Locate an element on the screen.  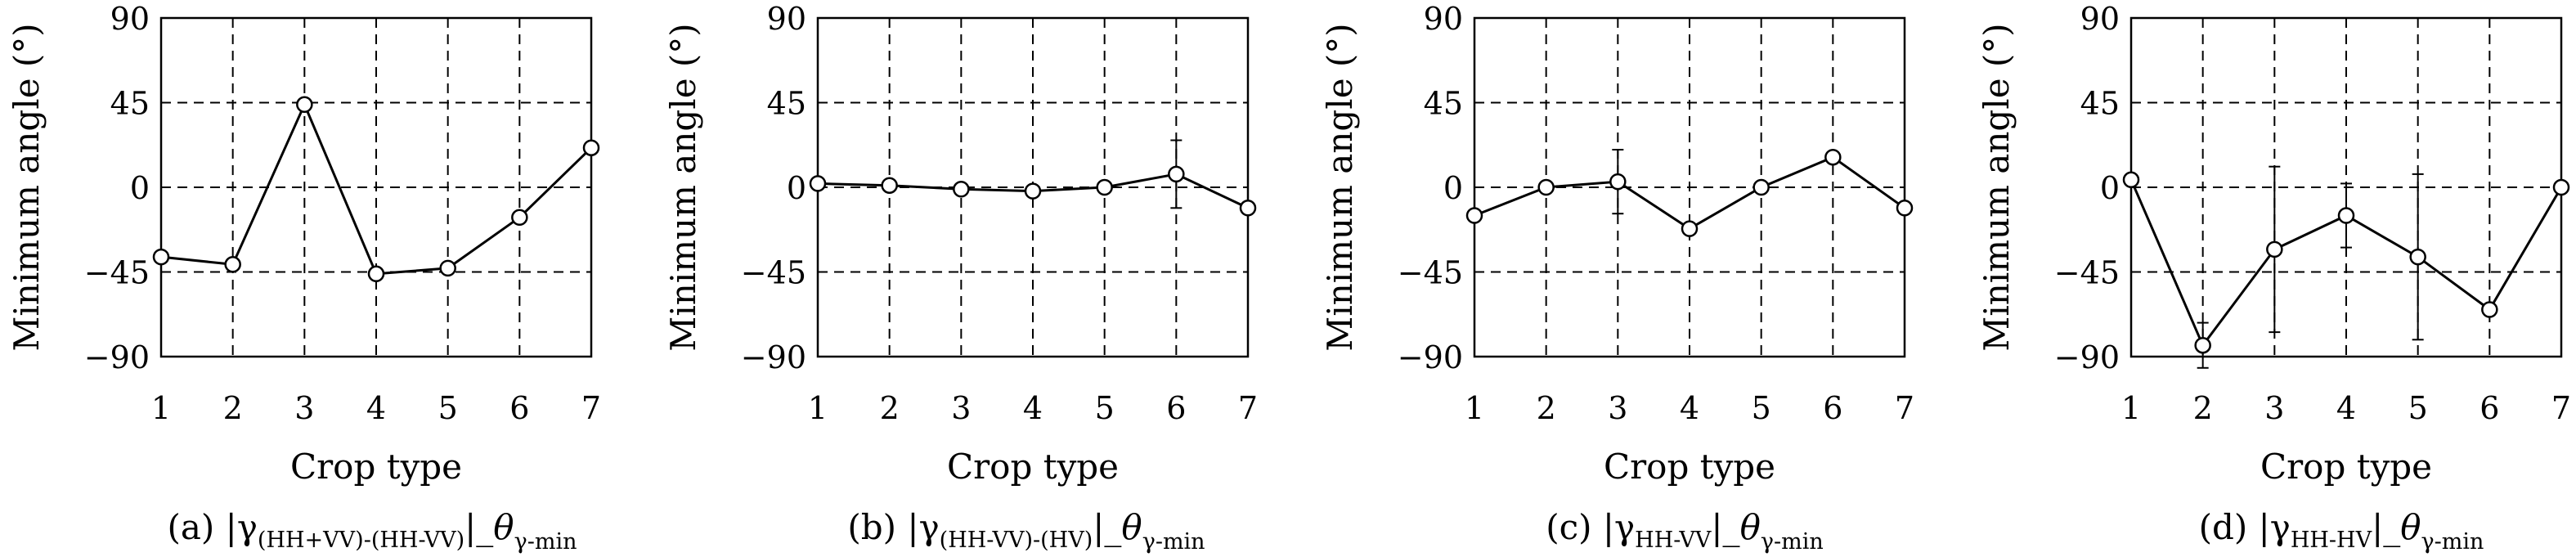
panel-caption: (b) |γ(HH-VV)-(HV)|_θγ-min is located at coordinates (1026, 531).